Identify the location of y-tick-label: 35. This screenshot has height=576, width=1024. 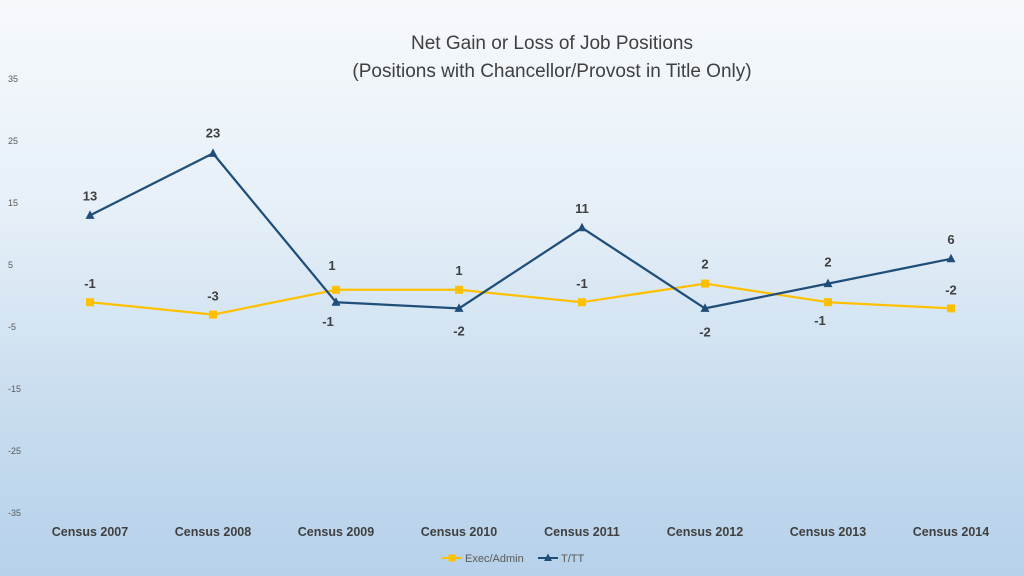
(13, 79).